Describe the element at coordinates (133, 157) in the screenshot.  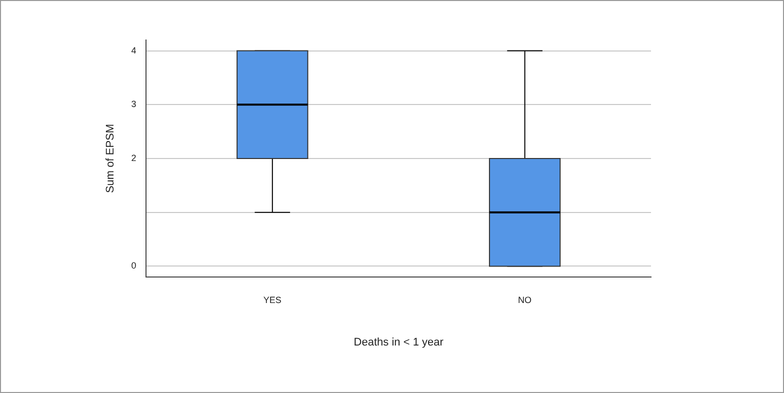
I see `y-tick-label: 2` at that location.